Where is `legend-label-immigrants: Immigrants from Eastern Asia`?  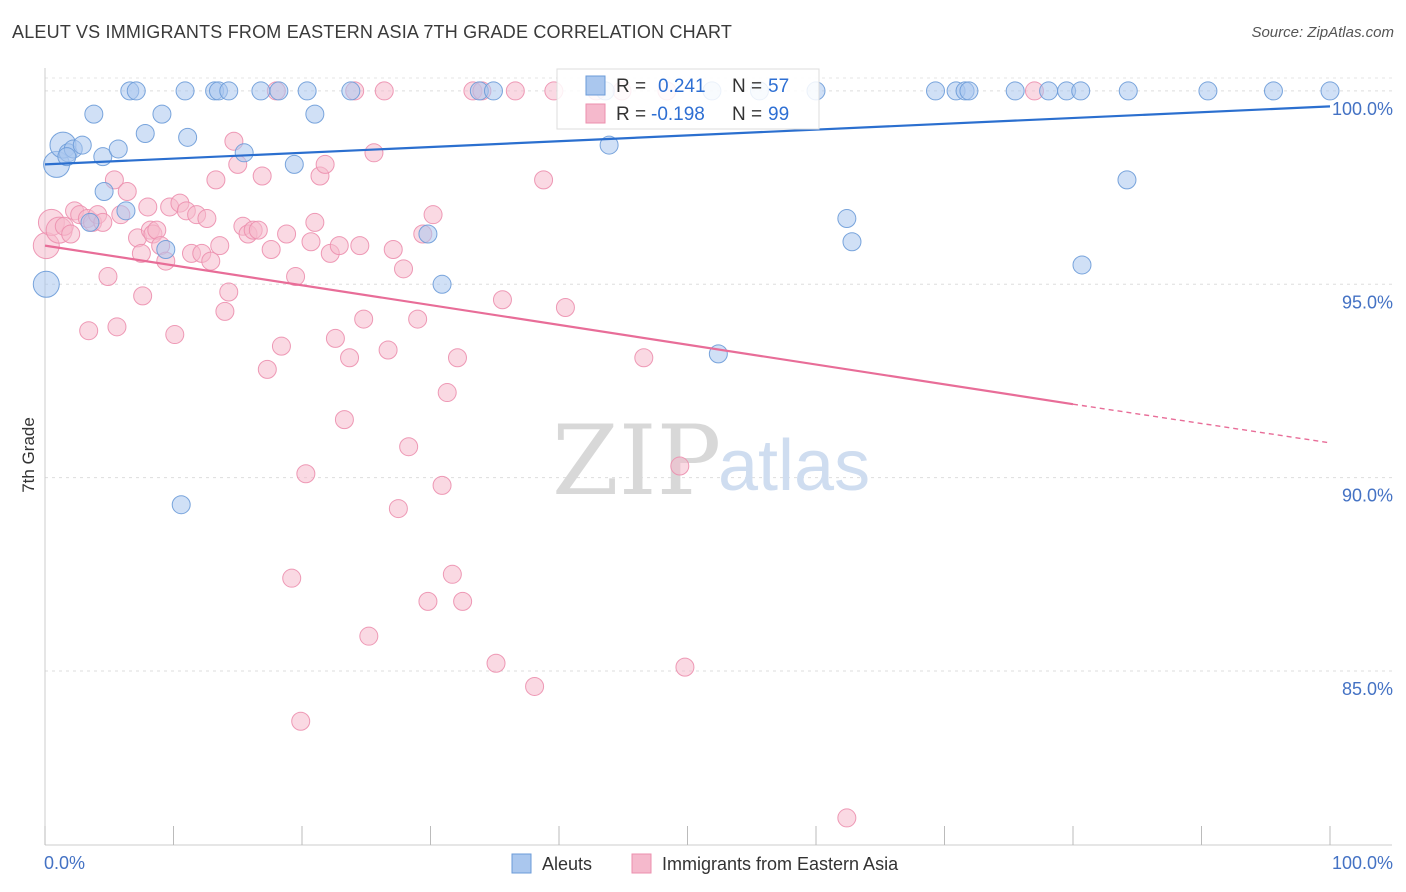
legend-label-immigrants: Immigrants from Eastern Asia is located at coordinates (780, 864).